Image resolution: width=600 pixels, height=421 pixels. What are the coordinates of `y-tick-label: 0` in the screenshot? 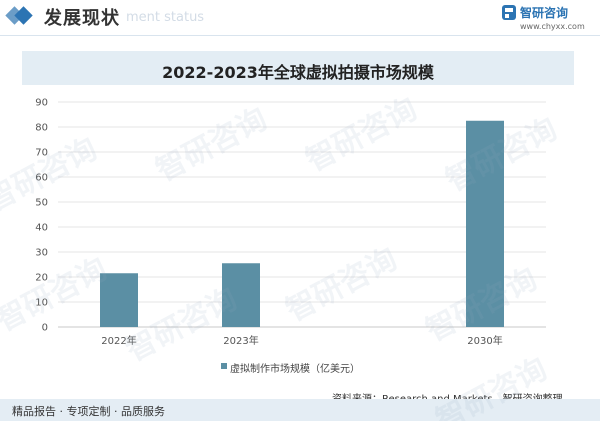 It's located at (45, 328).